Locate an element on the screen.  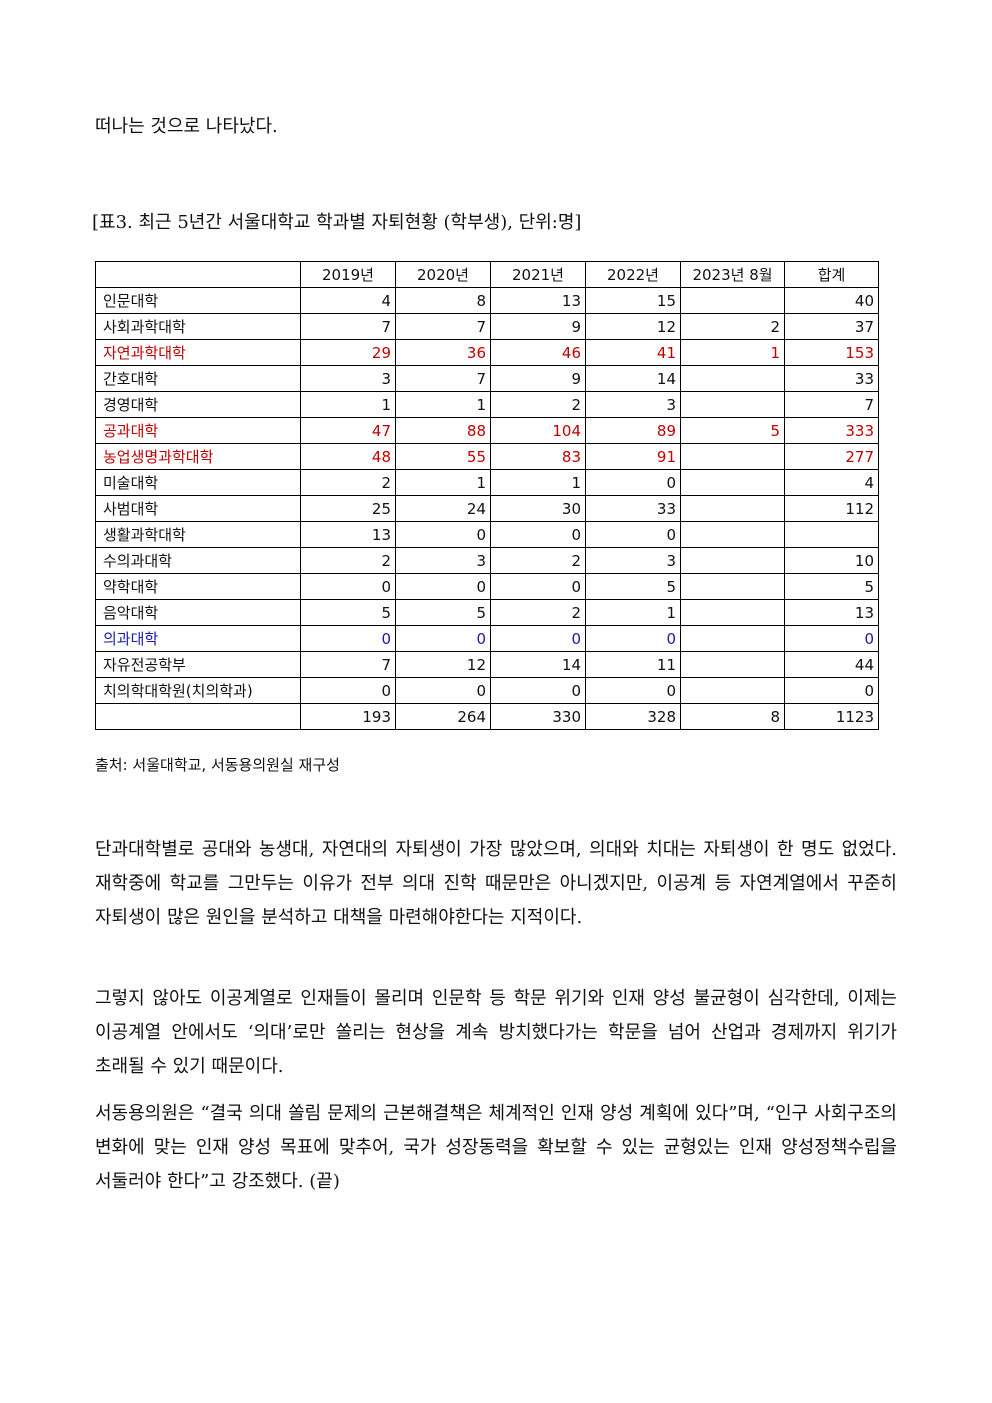
college-name-cell: 간호대학 is located at coordinates (198, 378).